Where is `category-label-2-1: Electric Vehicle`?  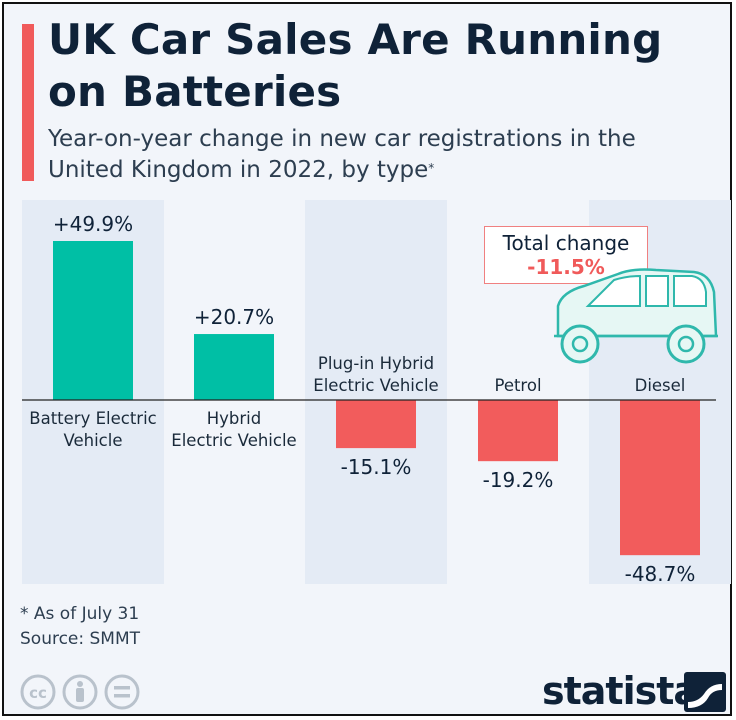
category-label-2-1: Electric Vehicle is located at coordinates (375, 385).